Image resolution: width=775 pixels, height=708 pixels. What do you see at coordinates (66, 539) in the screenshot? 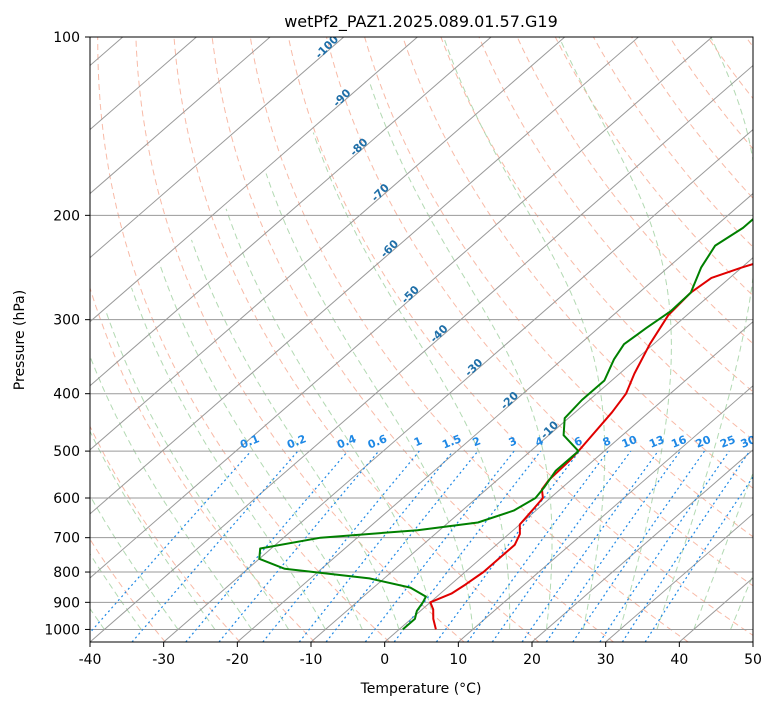
I see `y-tick-label: 700` at bounding box center [66, 539].